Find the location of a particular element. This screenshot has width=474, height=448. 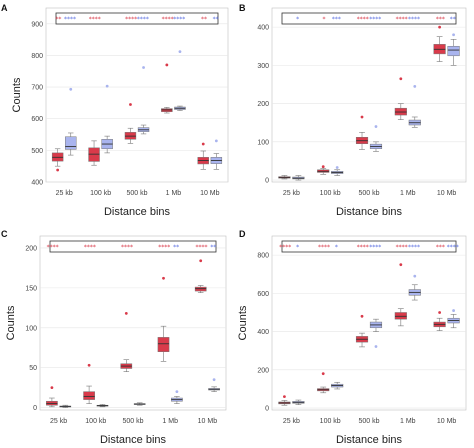

significance-stars-blue: * is located at coordinates (297, 247).